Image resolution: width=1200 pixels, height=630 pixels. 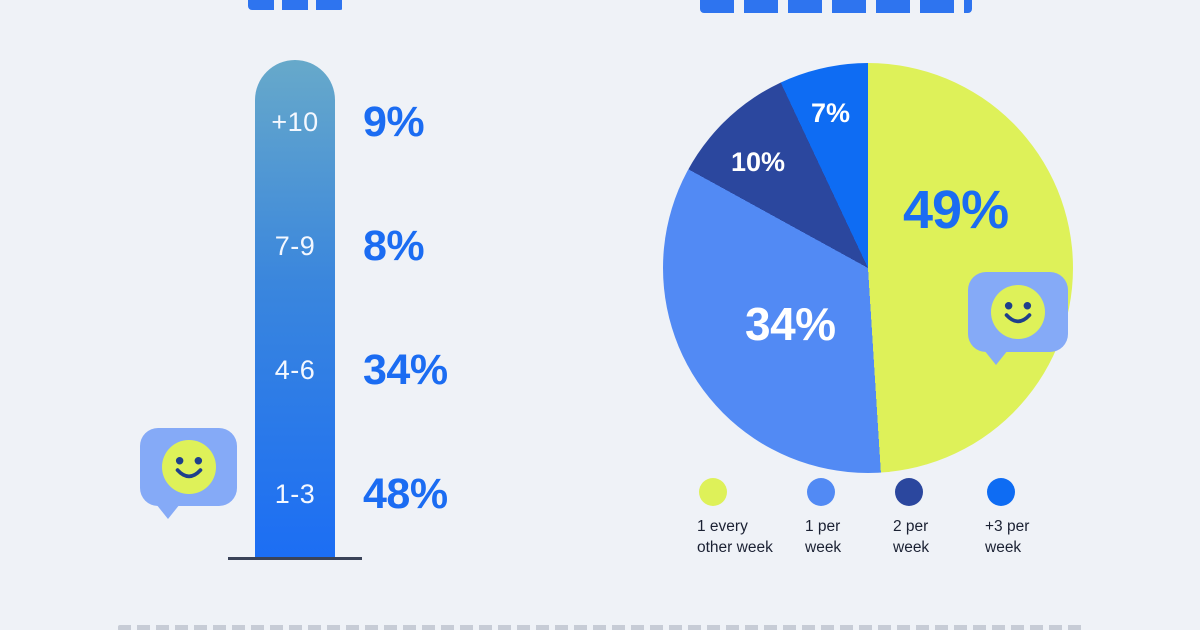 I want to click on legend-label: 1 per week, so click(x=823, y=537).